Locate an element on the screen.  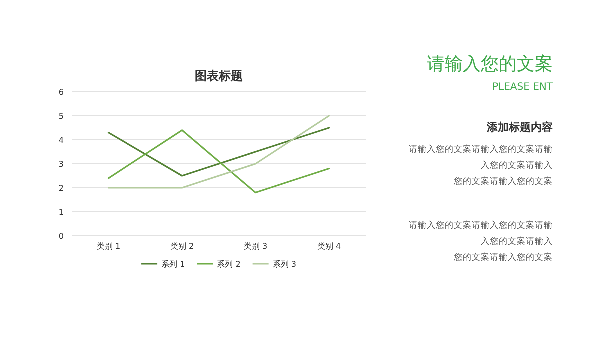
y-tick-label: 6 is located at coordinates (61, 92).